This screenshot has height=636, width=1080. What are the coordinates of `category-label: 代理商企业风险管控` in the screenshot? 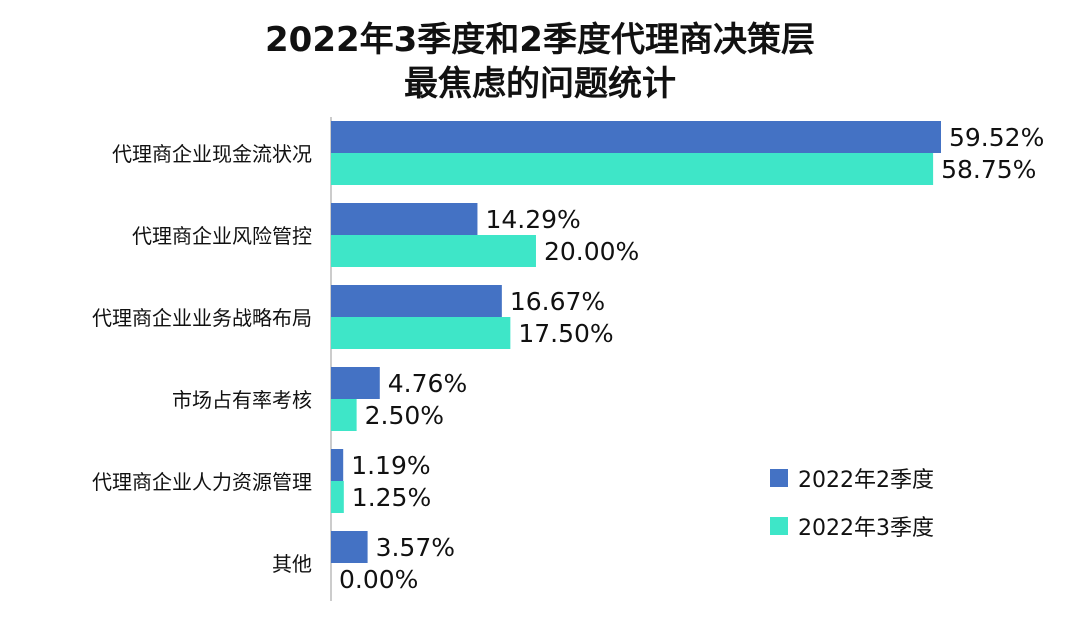 It's located at (222, 236).